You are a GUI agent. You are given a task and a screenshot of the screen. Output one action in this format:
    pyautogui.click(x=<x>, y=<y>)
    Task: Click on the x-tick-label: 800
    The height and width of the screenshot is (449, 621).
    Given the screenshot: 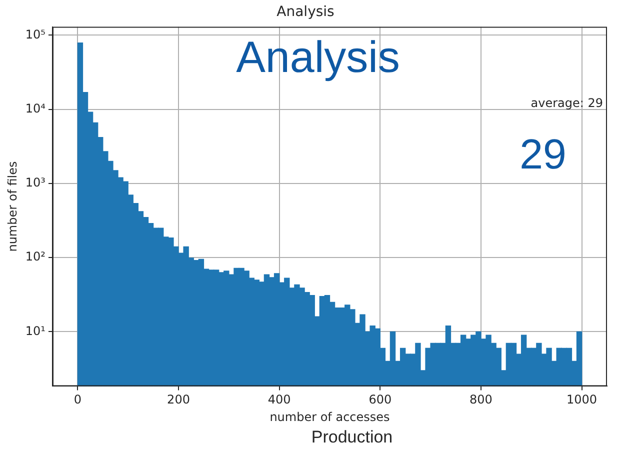 What is the action you would take?
    pyautogui.click(x=481, y=399)
    